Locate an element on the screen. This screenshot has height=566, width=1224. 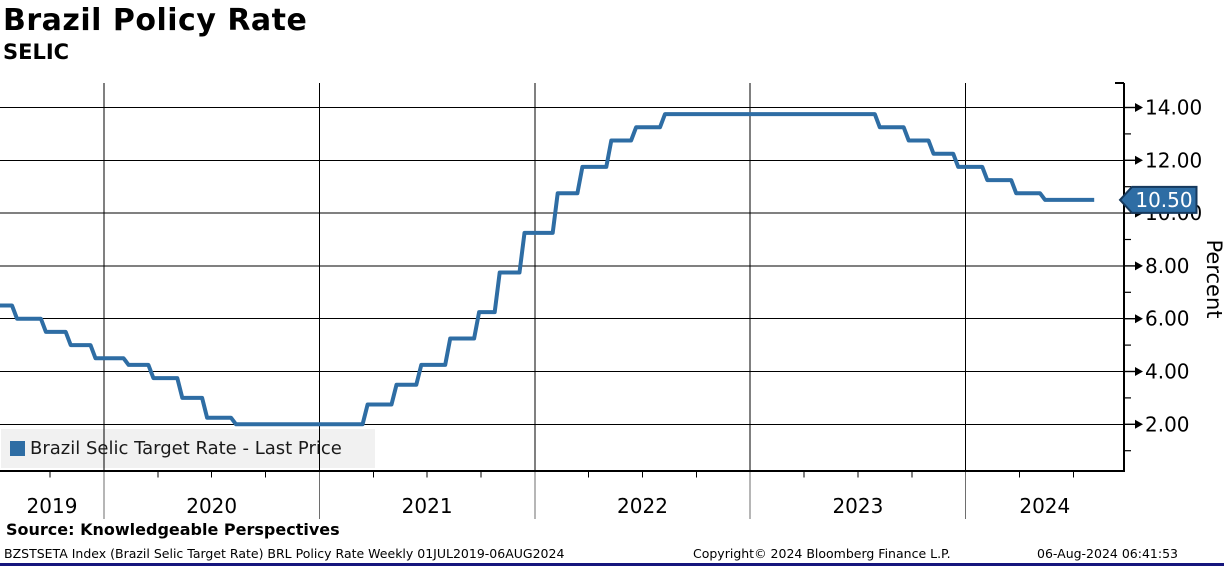
percent-axis-label: Percent is located at coordinates (1213, 278).